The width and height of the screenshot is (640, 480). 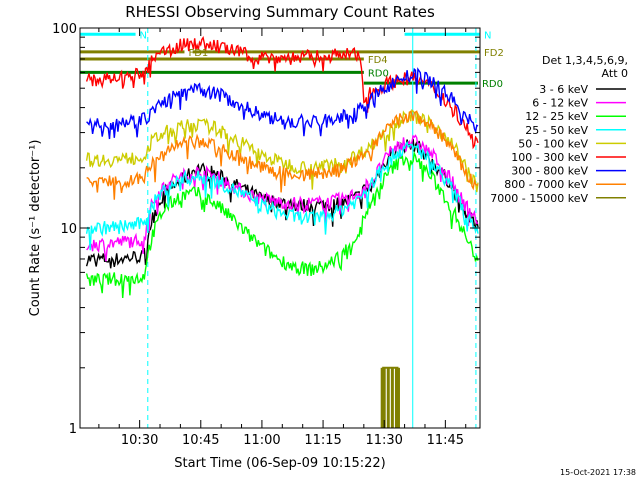 I want to click on legend-label: 6 - 12 keV, so click(x=560, y=103).